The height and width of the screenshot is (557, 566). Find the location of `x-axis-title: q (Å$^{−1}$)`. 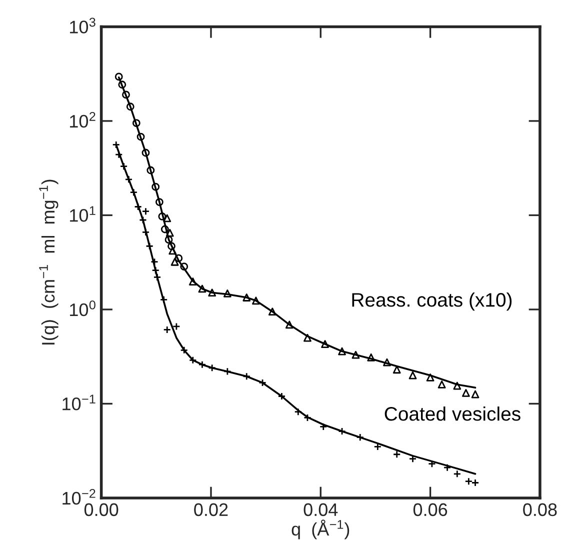

x-axis-title: q (Å$^{−1}$) is located at coordinates (321, 530).